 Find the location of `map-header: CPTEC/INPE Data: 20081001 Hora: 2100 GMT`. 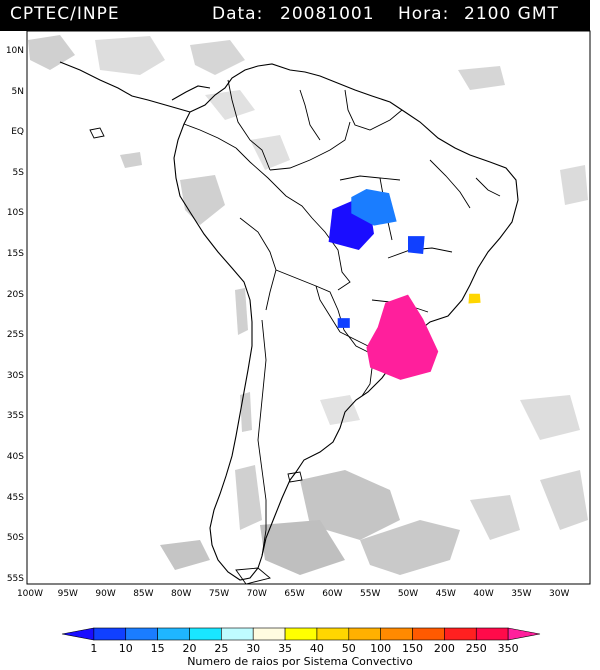

map-header: CPTEC/INPE Data: 20081001 Hora: 2100 GMT is located at coordinates (295, 15).